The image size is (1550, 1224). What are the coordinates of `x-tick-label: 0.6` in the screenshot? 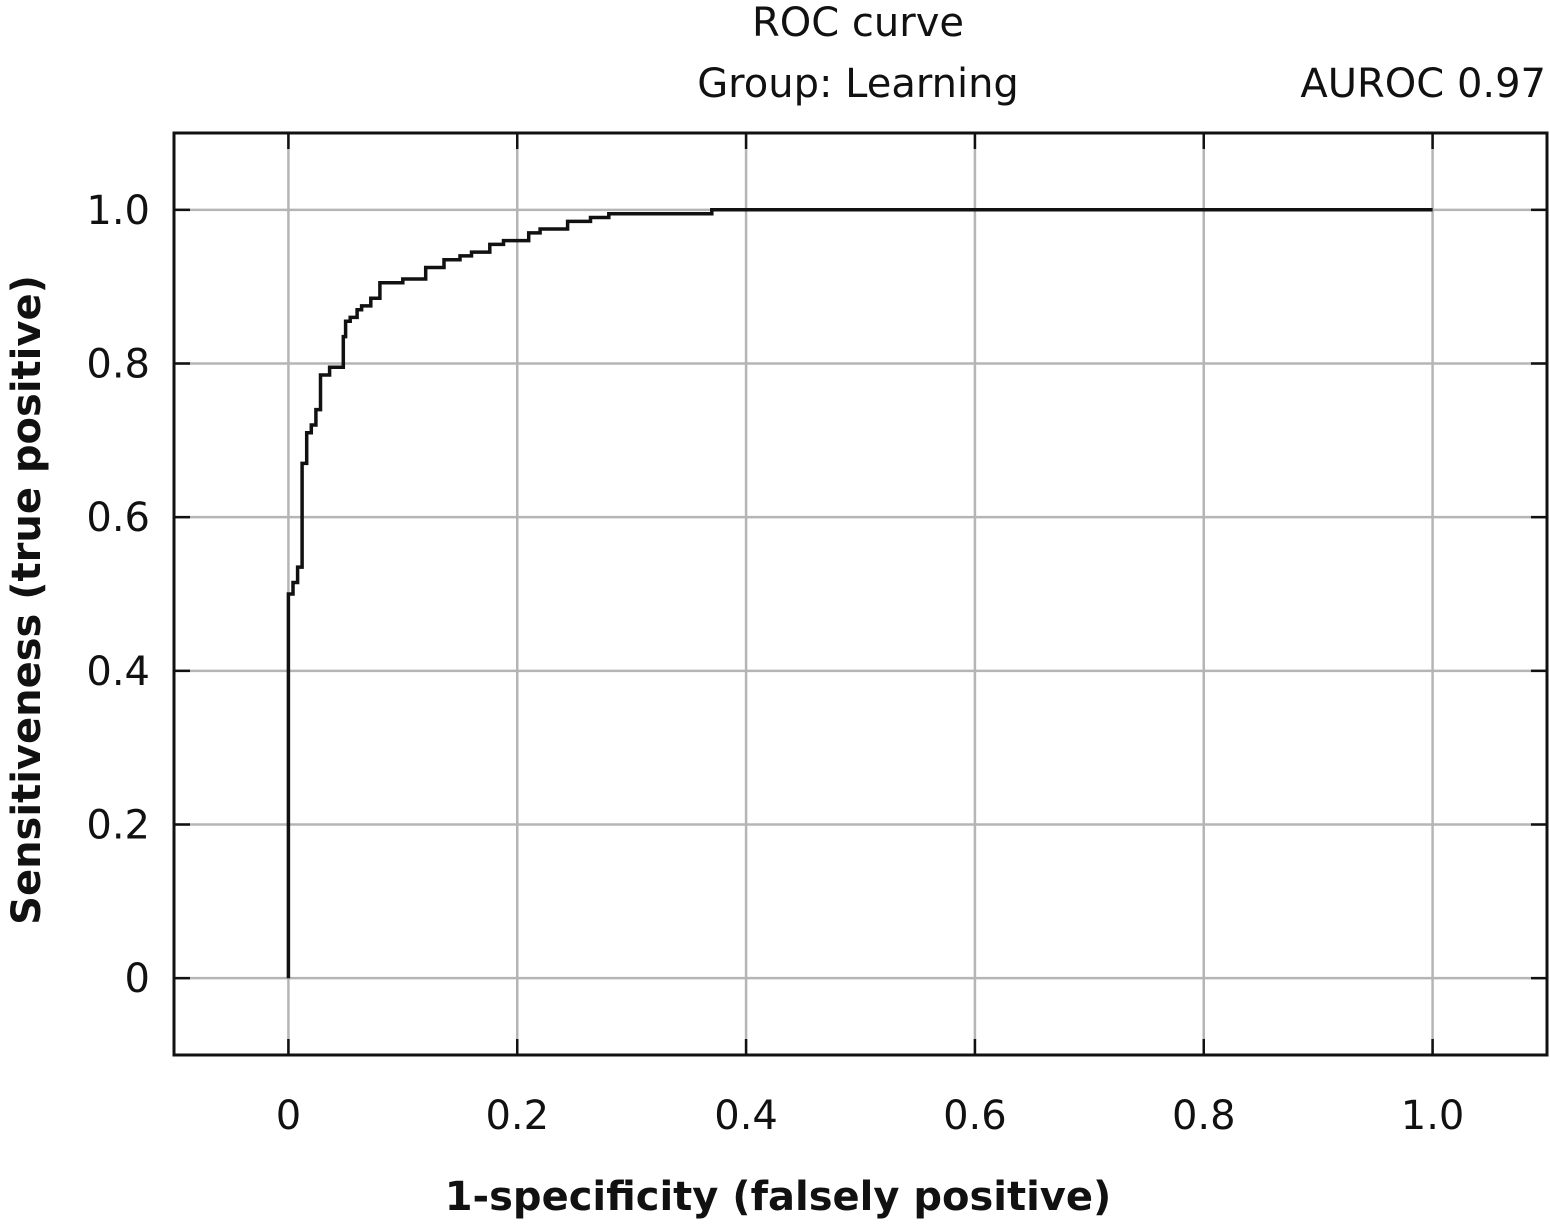 It's located at (975, 1116).